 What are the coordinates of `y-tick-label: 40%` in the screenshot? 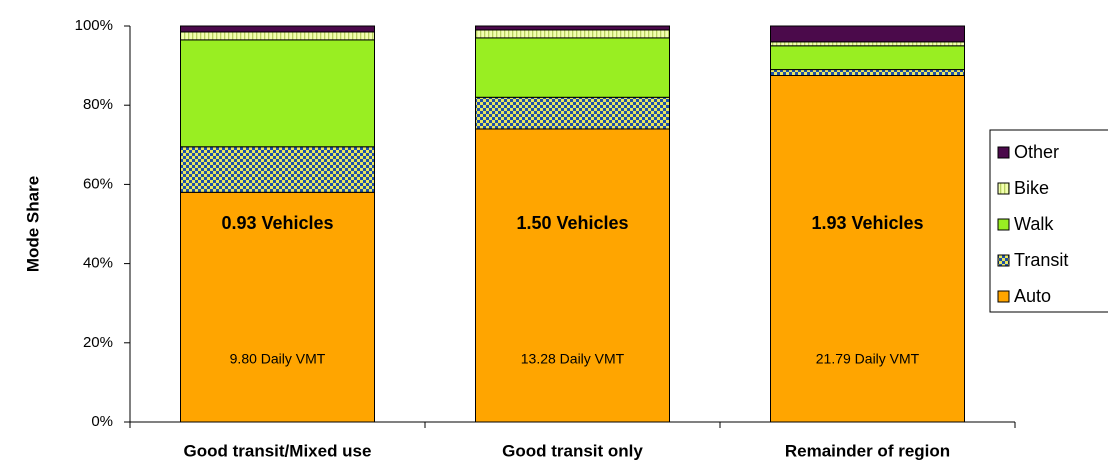 It's located at (98, 263).